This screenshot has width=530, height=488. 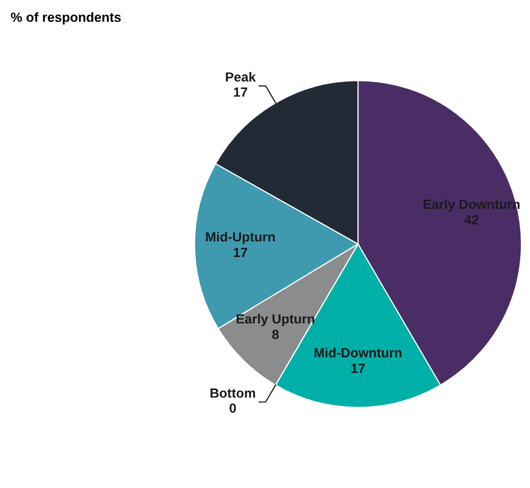 What do you see at coordinates (358, 353) in the screenshot?
I see `slice-label: Mid-Downturn` at bounding box center [358, 353].